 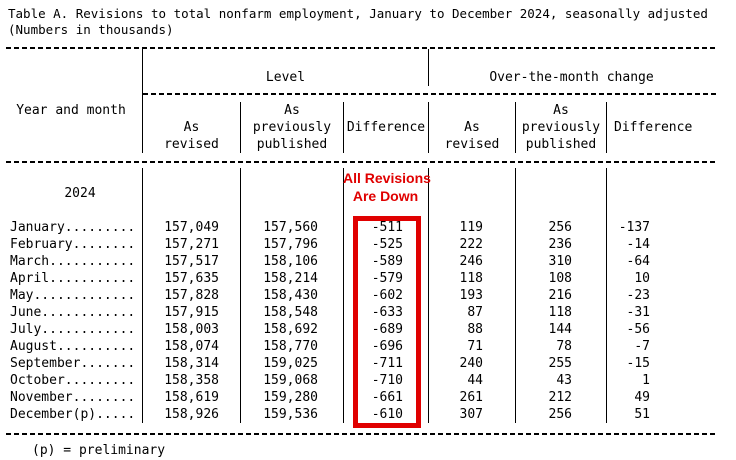 What do you see at coordinates (560, 312) in the screenshot?
I see `cell-otm-as-previously-published: 118` at bounding box center [560, 312].